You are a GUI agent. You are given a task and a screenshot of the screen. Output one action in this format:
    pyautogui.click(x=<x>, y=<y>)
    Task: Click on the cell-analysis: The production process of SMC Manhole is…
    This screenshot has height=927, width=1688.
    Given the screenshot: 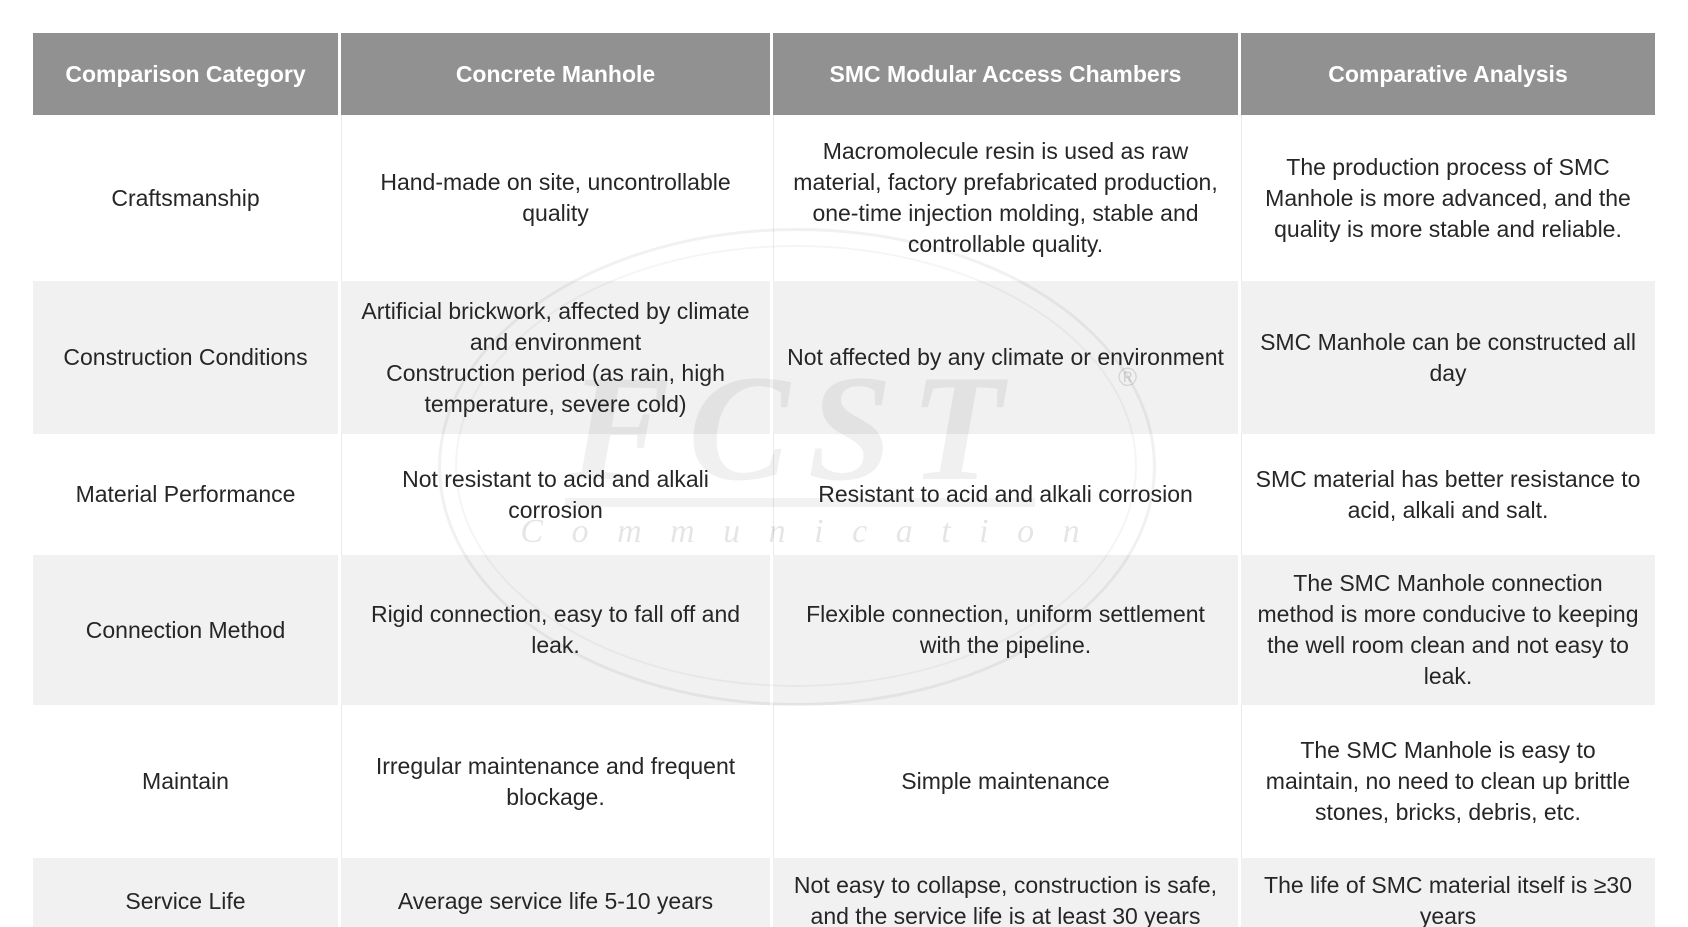 What is the action you would take?
    pyautogui.click(x=1446, y=198)
    